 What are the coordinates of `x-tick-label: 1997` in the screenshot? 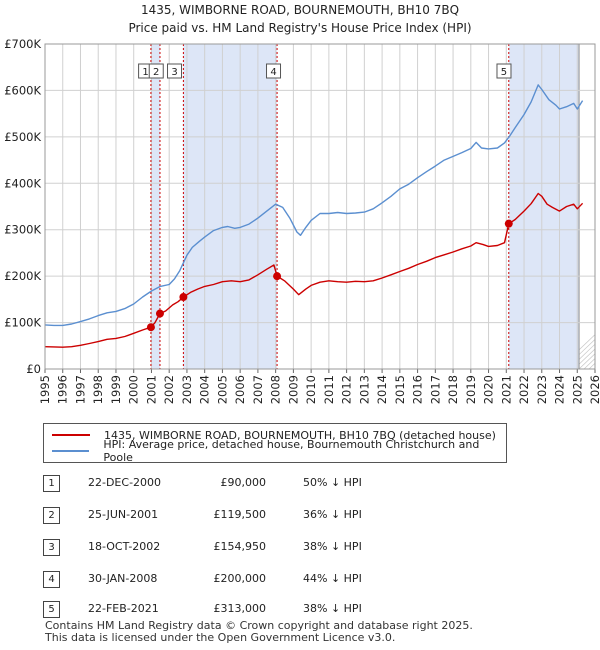 It's located at (80, 389).